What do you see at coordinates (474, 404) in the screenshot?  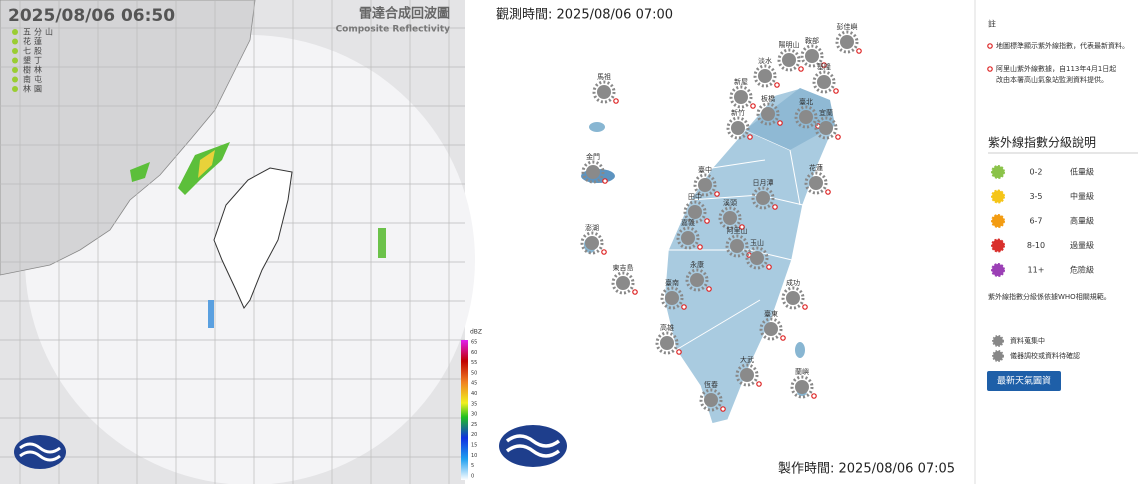 I see `scale-label: 35` at bounding box center [474, 404].